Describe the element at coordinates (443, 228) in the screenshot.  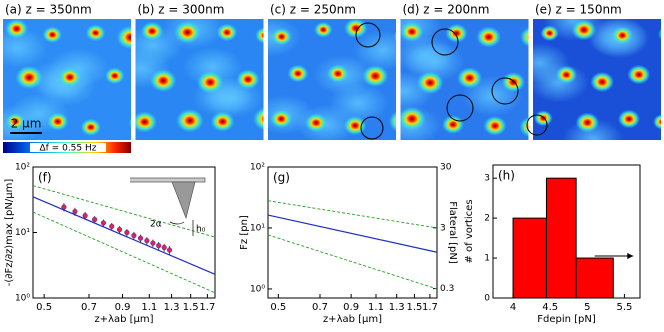
I see `y2-tick-label: 3` at that location.